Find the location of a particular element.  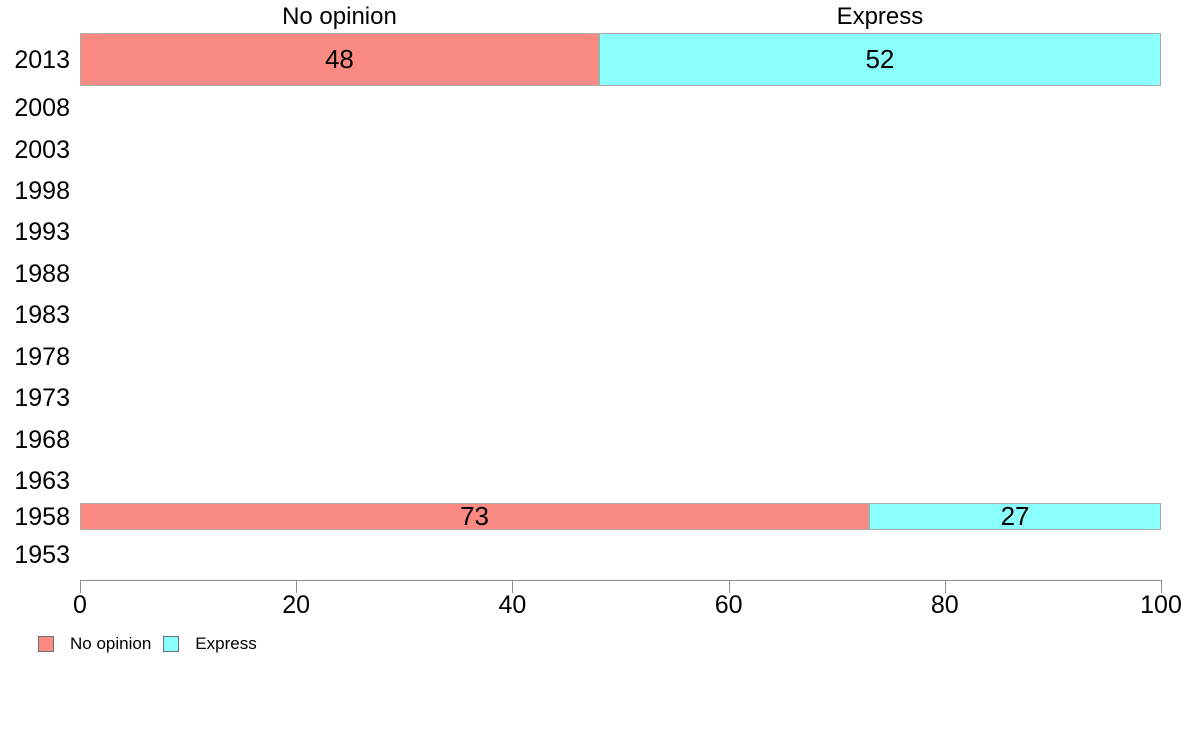

column-header: No opinion is located at coordinates (339, 16).